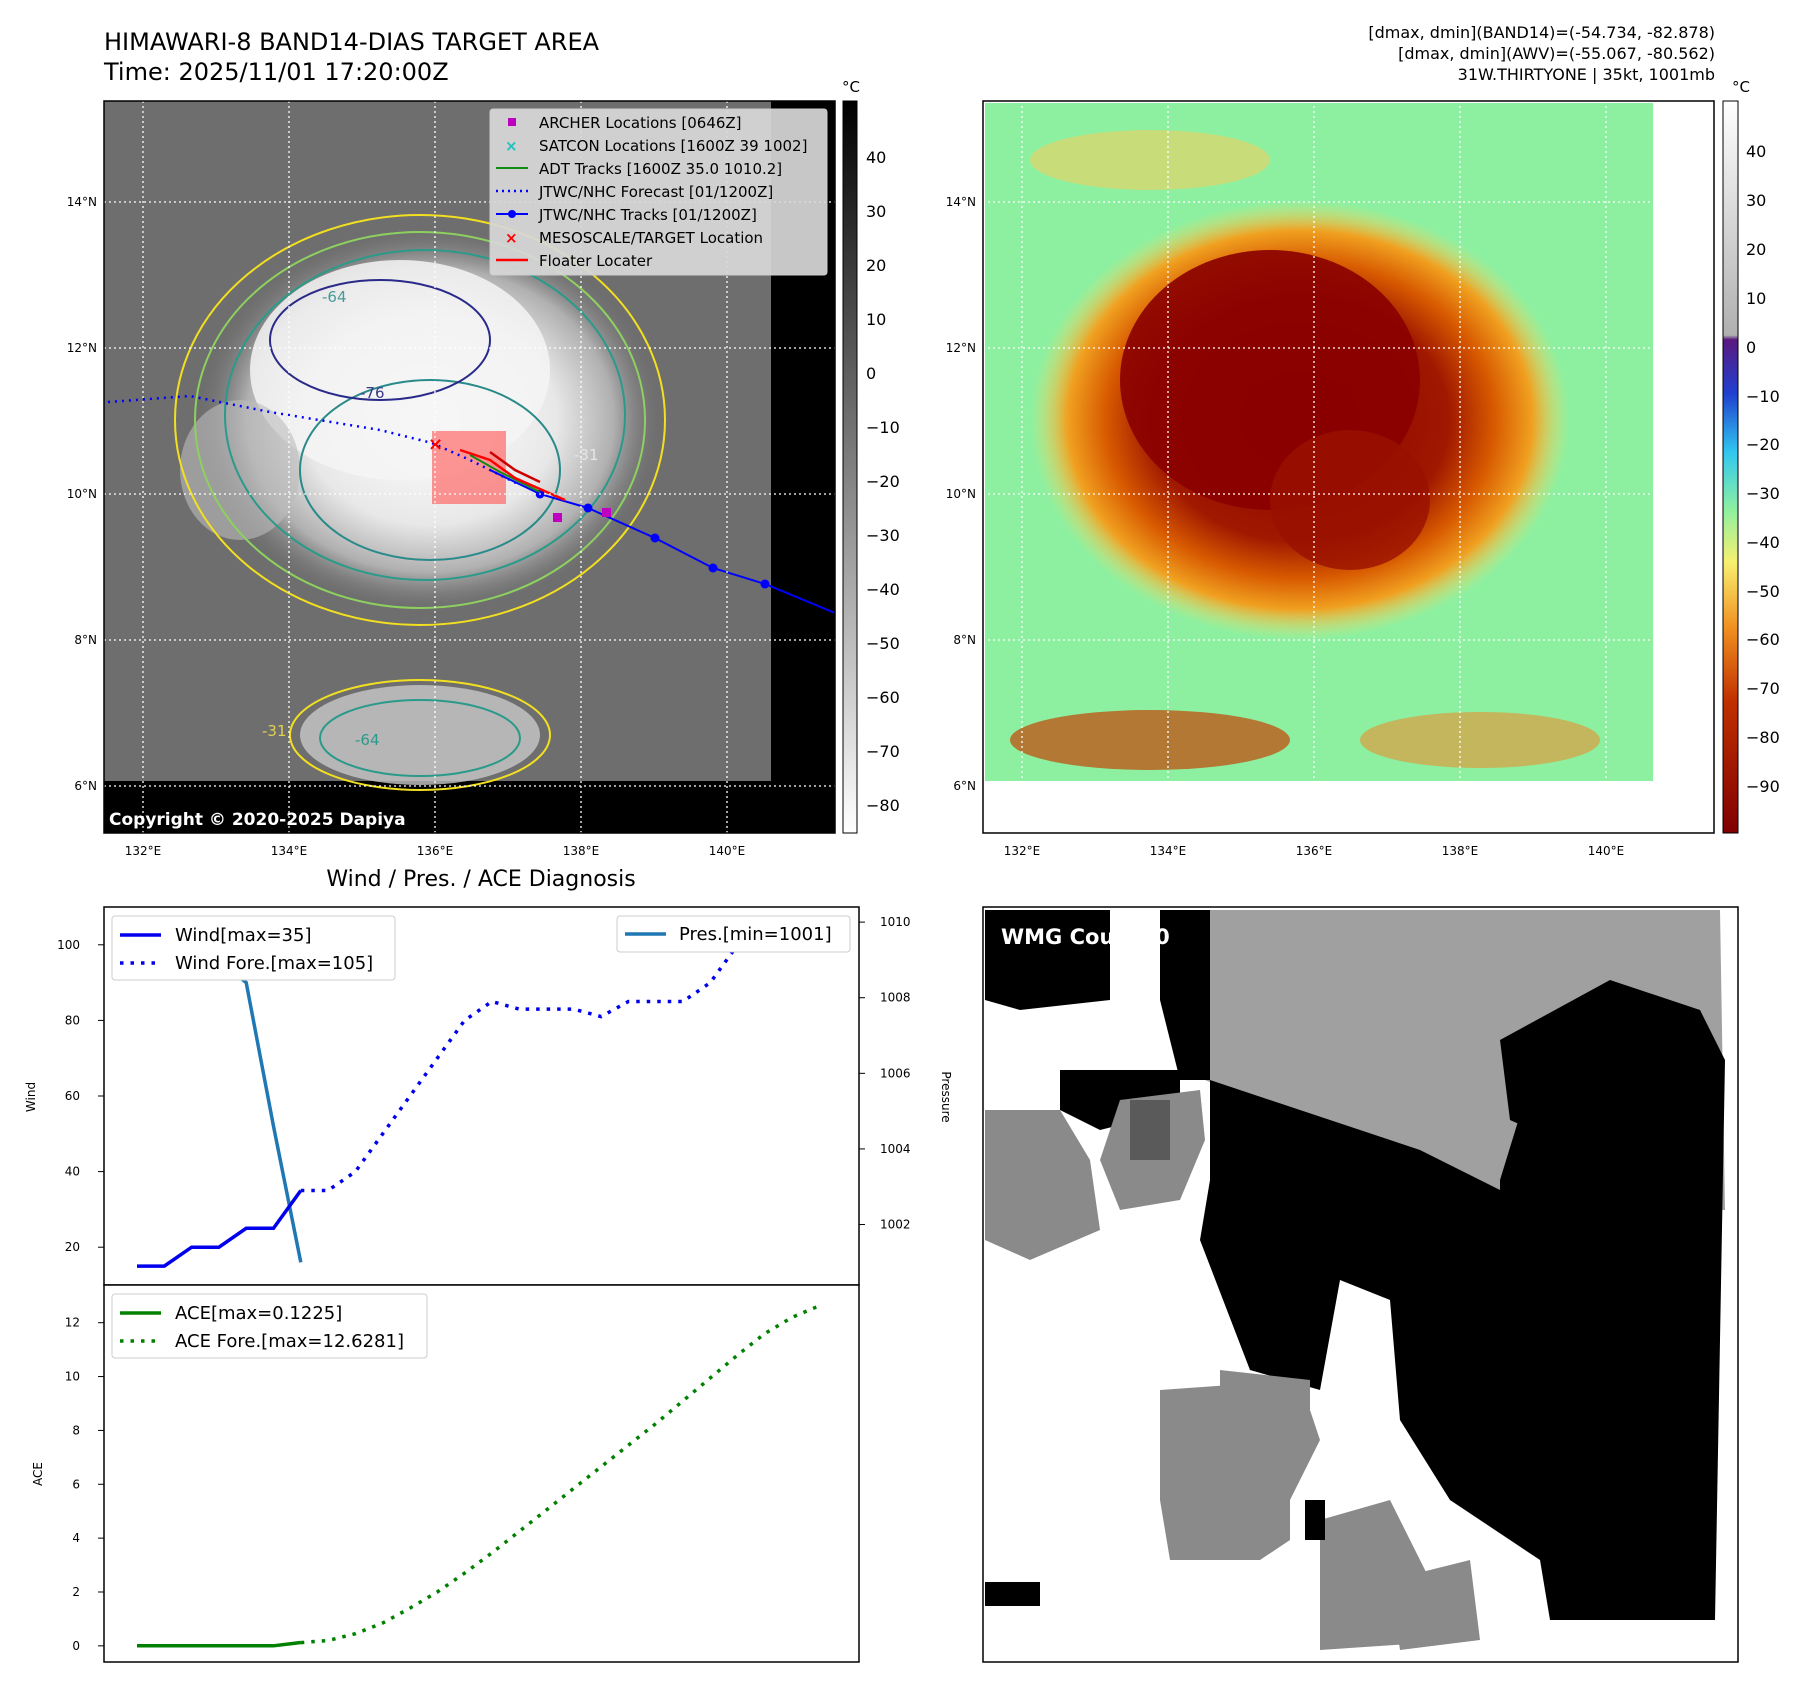 Image resolution: width=1797 pixels, height=1690 pixels. I want to click on colorbar-tick: 40, so click(876, 157).